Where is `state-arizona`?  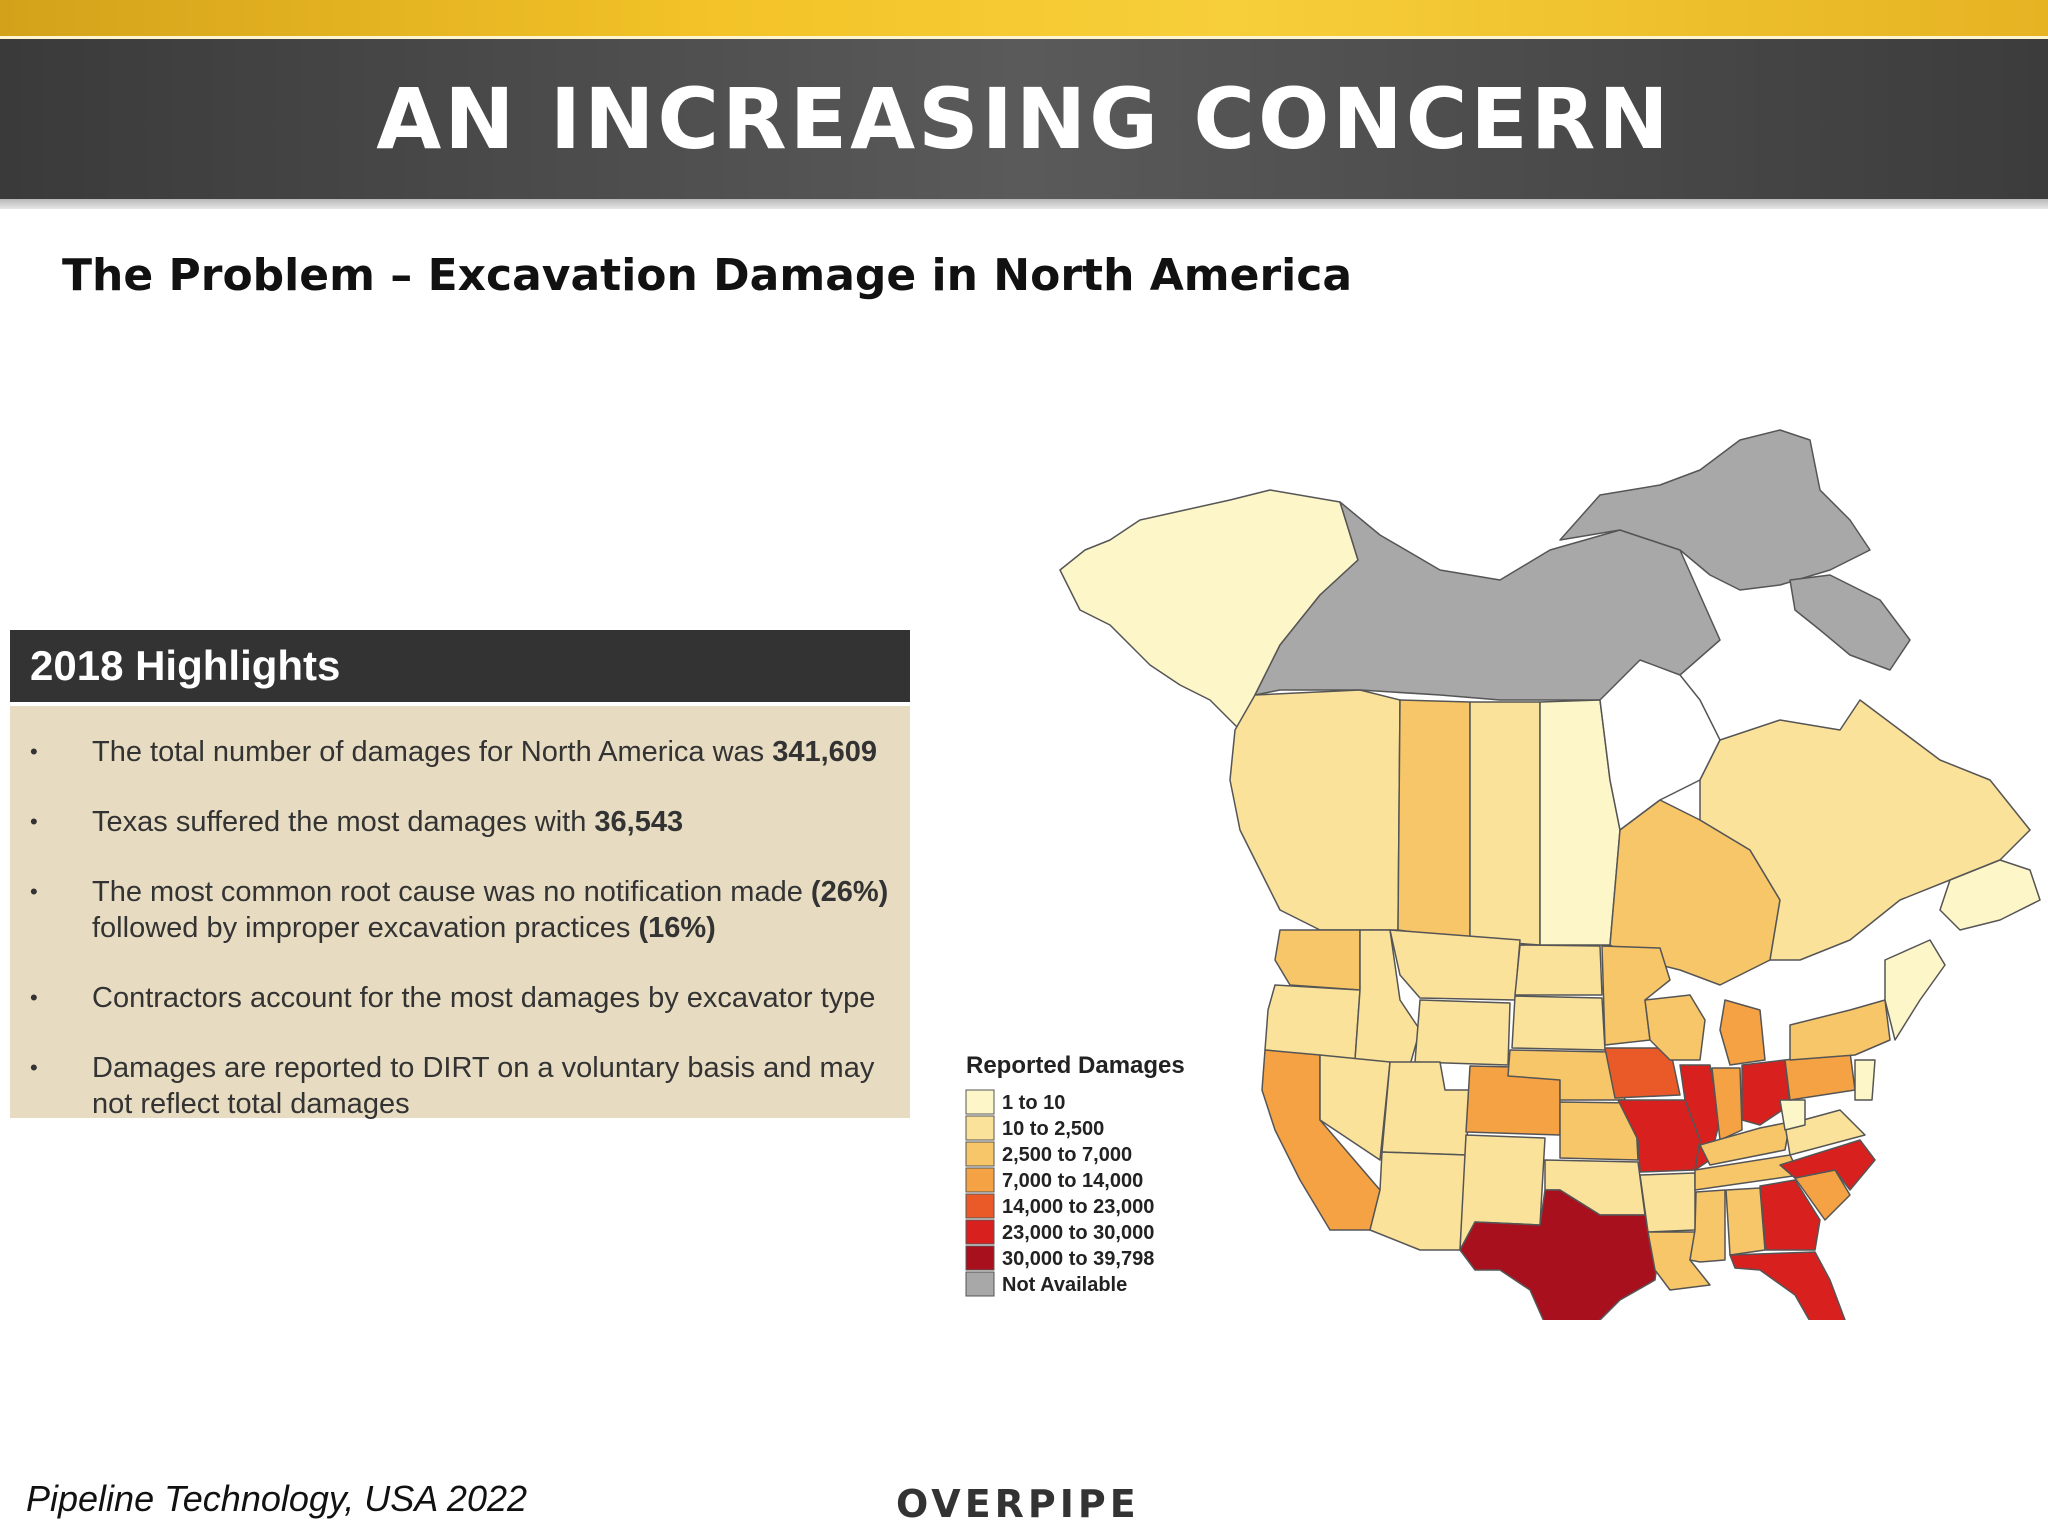 state-arizona is located at coordinates (1418, 1201).